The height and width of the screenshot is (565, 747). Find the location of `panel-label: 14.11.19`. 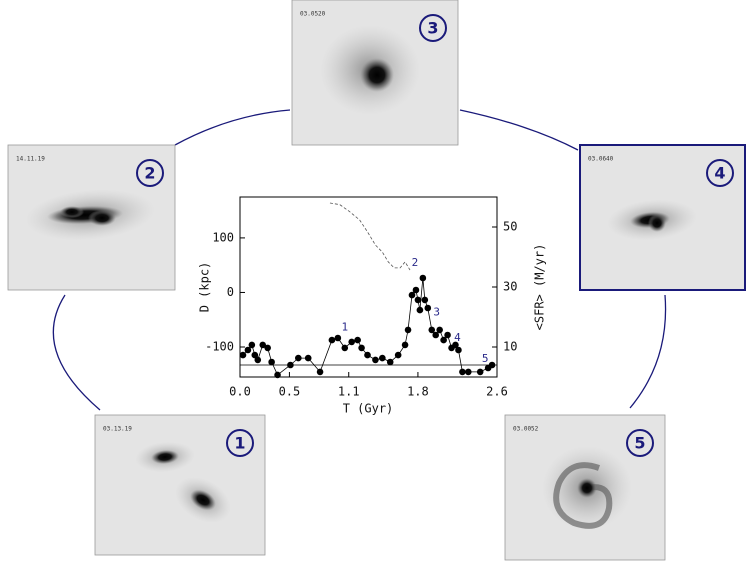

panel-label: 14.11.19 is located at coordinates (30, 159).